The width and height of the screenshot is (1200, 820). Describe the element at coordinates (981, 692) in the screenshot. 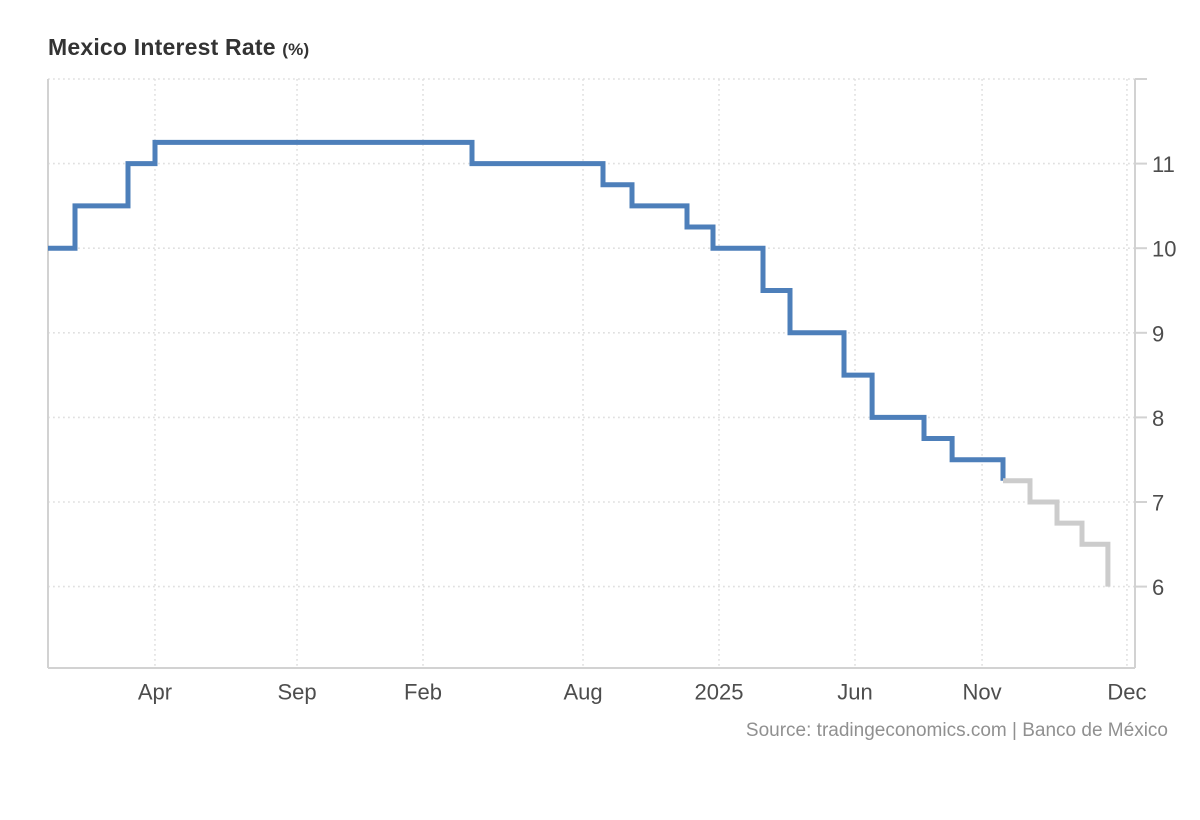

I see `x-tick-label: Nov` at that location.